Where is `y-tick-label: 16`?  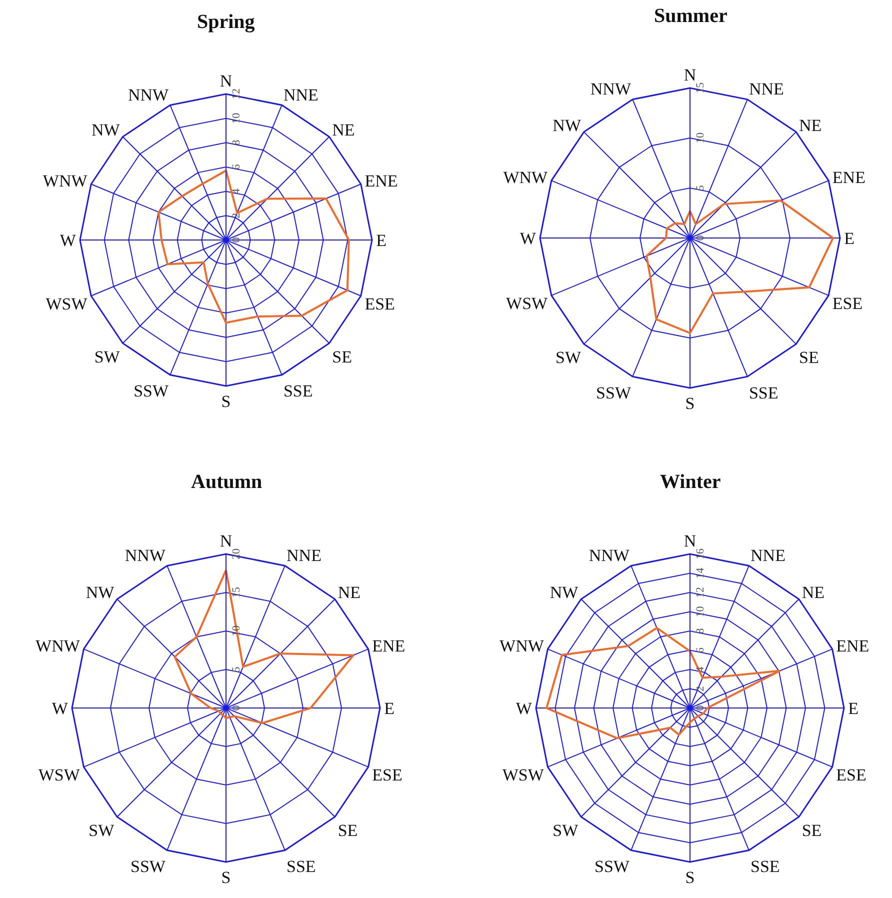
y-tick-label: 16 is located at coordinates (700, 554).